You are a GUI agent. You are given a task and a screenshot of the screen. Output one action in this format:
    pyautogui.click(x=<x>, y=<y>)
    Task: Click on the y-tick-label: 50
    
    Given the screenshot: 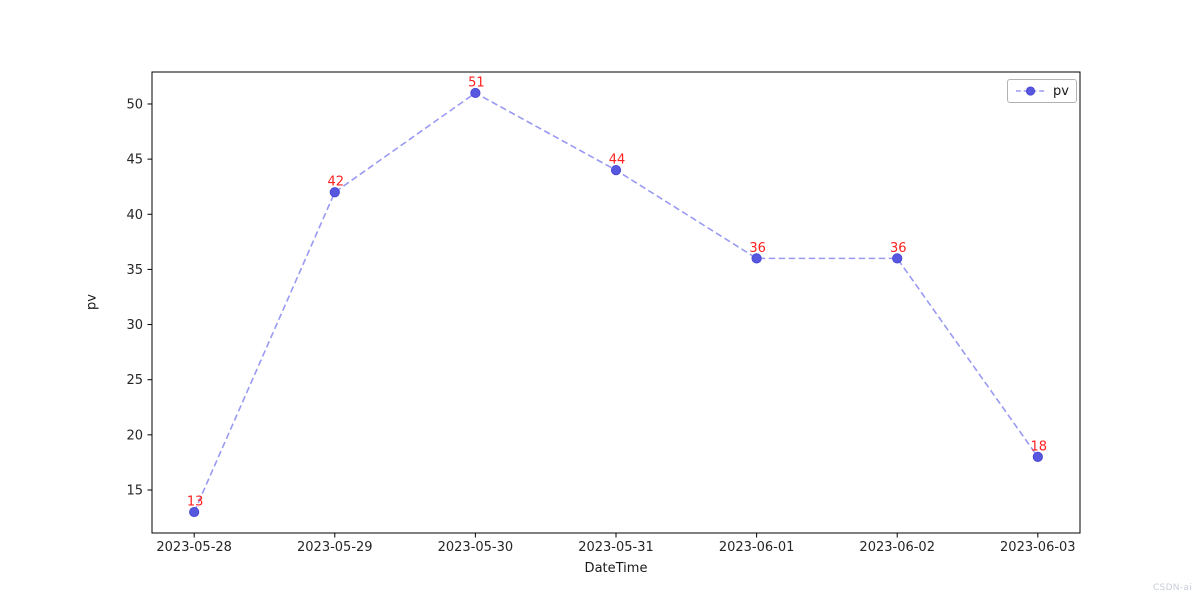 What is the action you would take?
    pyautogui.click(x=134, y=104)
    